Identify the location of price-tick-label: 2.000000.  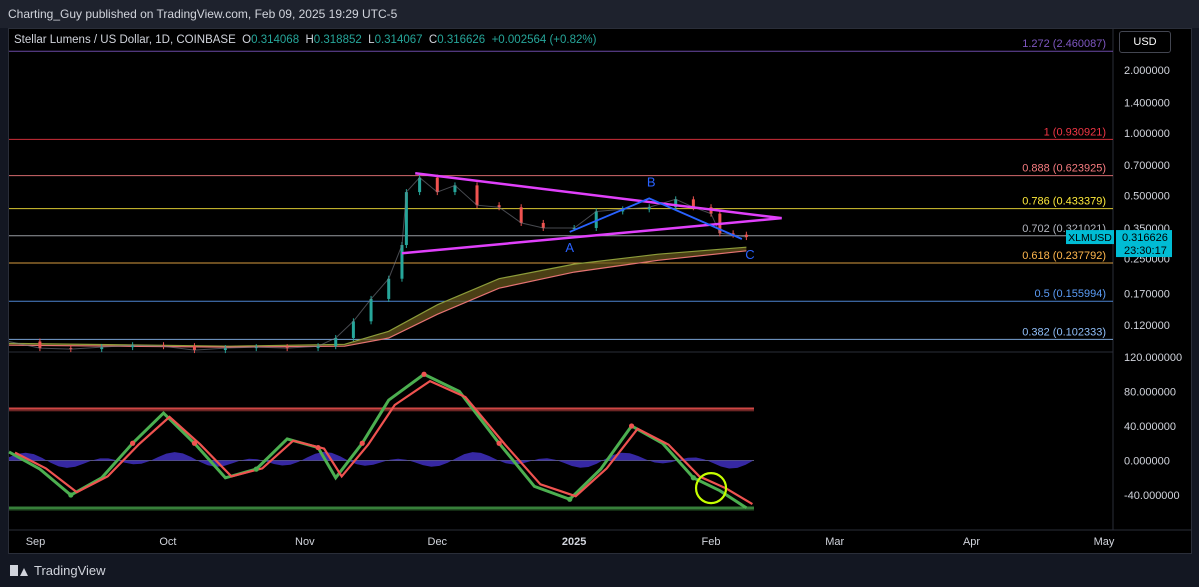
(1147, 71).